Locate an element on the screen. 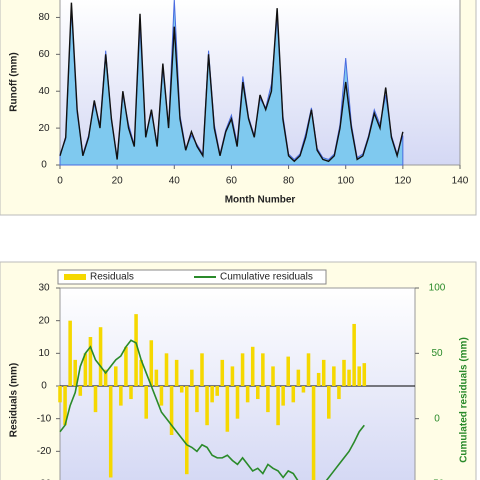  y-tick-label: 10 is located at coordinates (44, 353).